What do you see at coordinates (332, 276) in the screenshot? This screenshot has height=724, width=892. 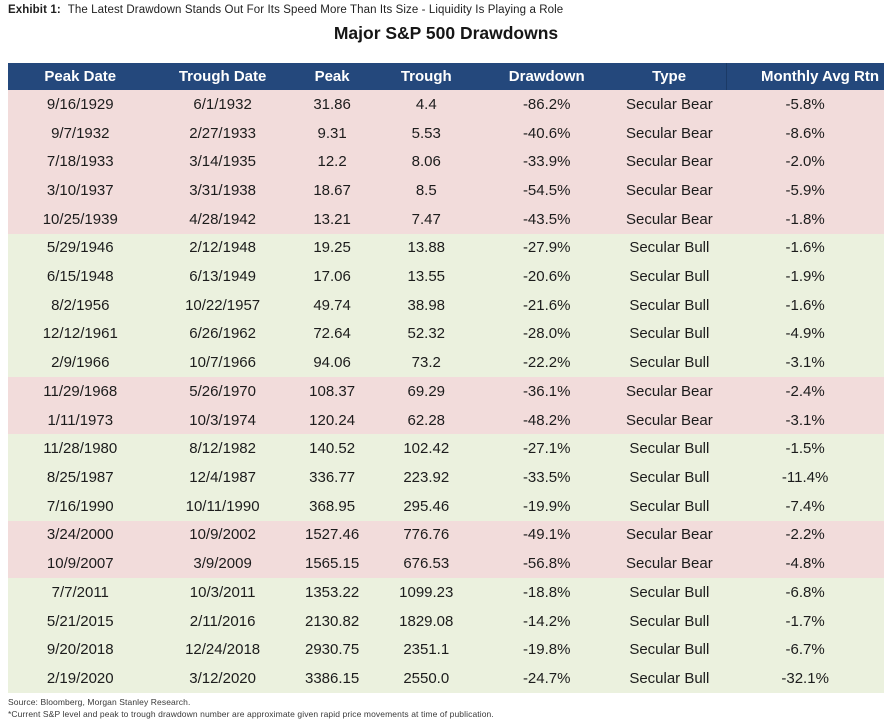 I see `cell-peak: 17.06` at bounding box center [332, 276].